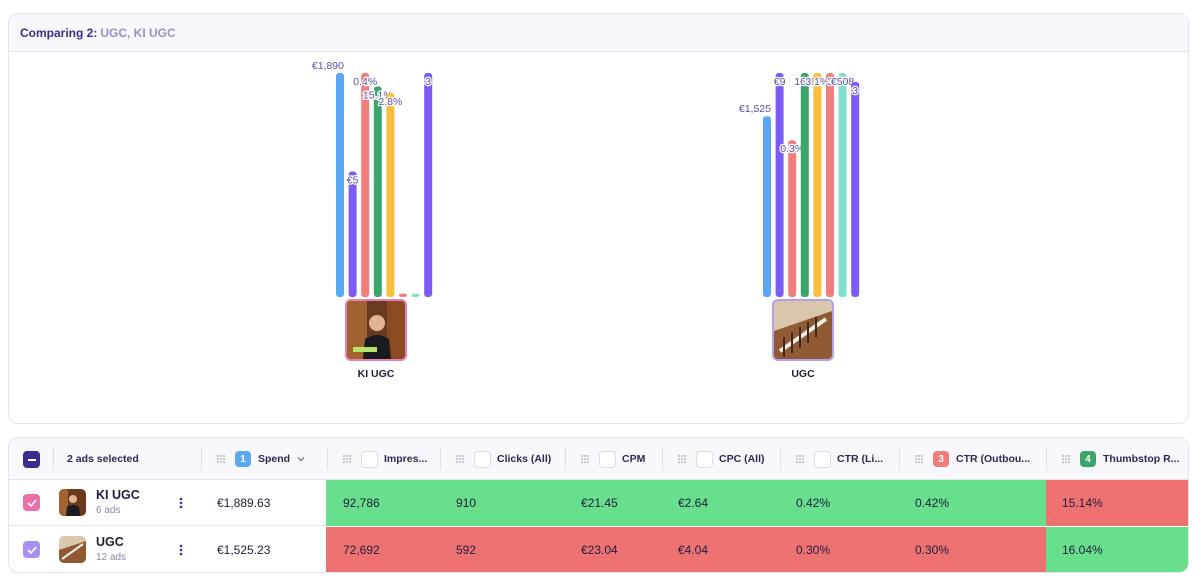  Describe the element at coordinates (721, 459) in the screenshot. I see `column-header-cpc: CPC (All)` at that location.